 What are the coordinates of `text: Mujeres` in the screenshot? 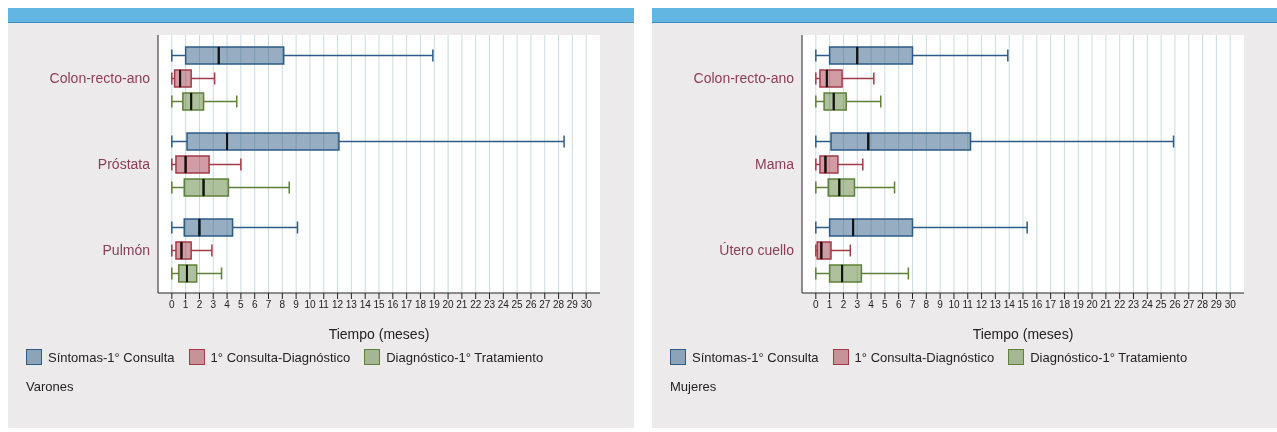 It's located at (693, 386).